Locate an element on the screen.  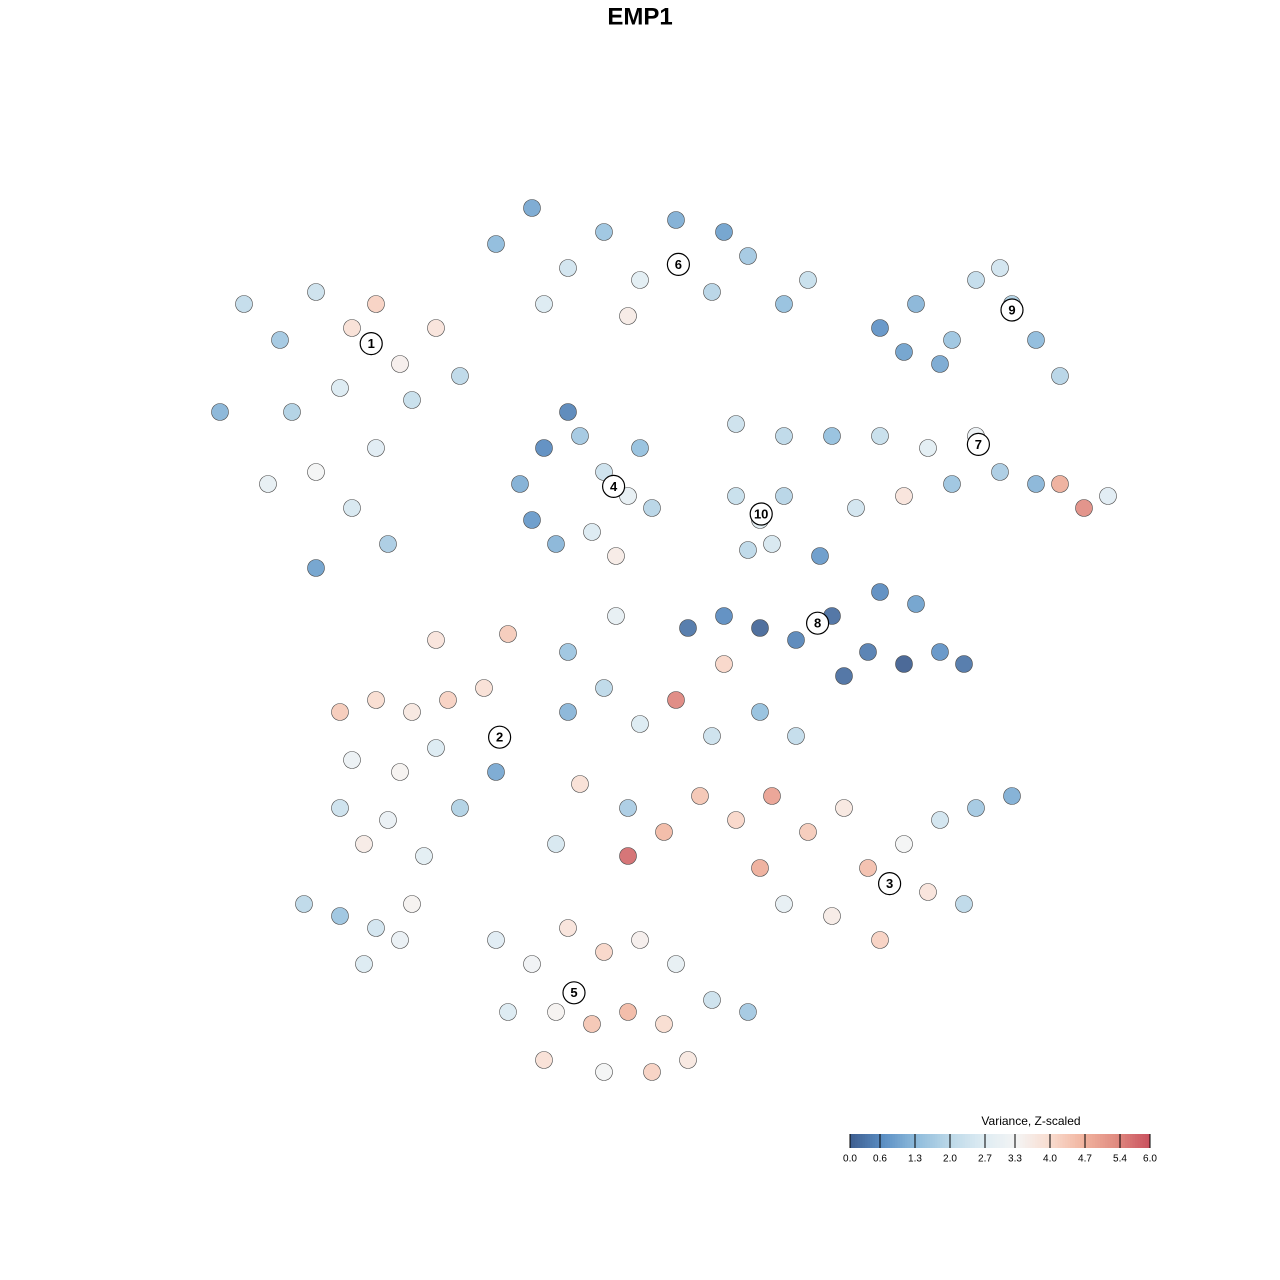
colorbar-tick-label: 4.0 is located at coordinates (1050, 1159).